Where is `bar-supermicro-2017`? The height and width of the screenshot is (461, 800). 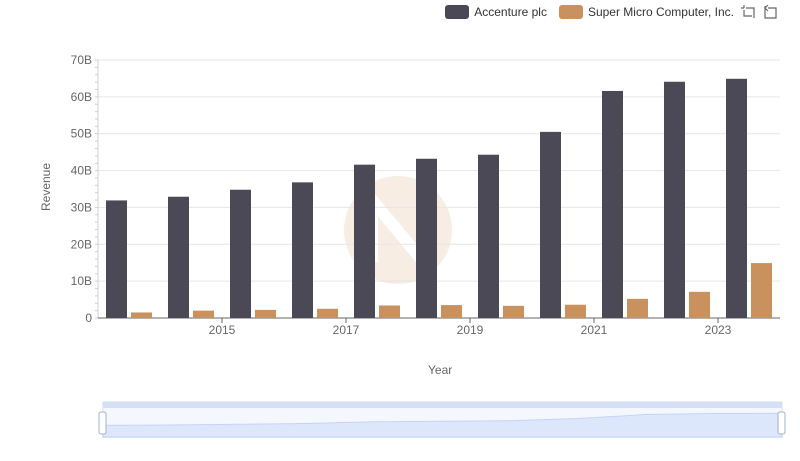 bar-supermicro-2017 is located at coordinates (327, 313).